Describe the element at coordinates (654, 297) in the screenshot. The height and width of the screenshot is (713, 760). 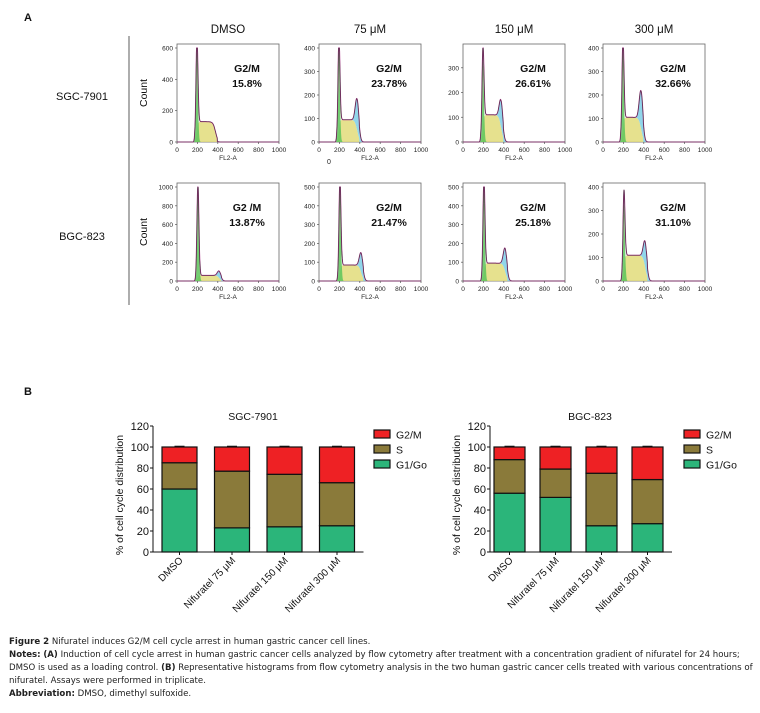
I see `x-axis-label: FL2-A` at that location.